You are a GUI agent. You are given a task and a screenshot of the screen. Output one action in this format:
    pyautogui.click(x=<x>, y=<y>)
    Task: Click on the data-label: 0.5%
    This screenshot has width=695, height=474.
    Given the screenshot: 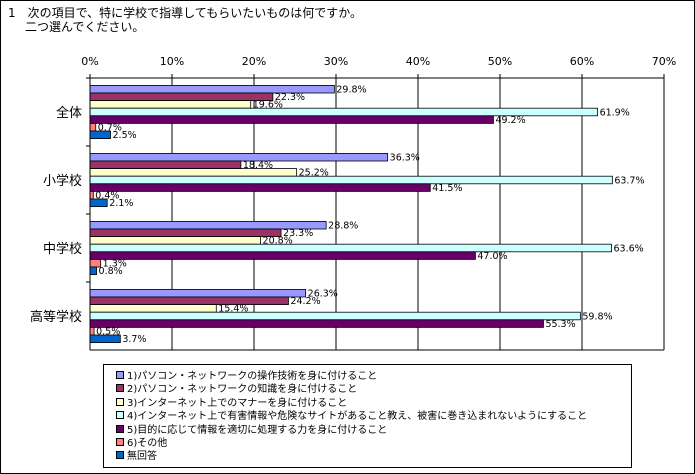 What is the action you would take?
    pyautogui.click(x=108, y=332)
    